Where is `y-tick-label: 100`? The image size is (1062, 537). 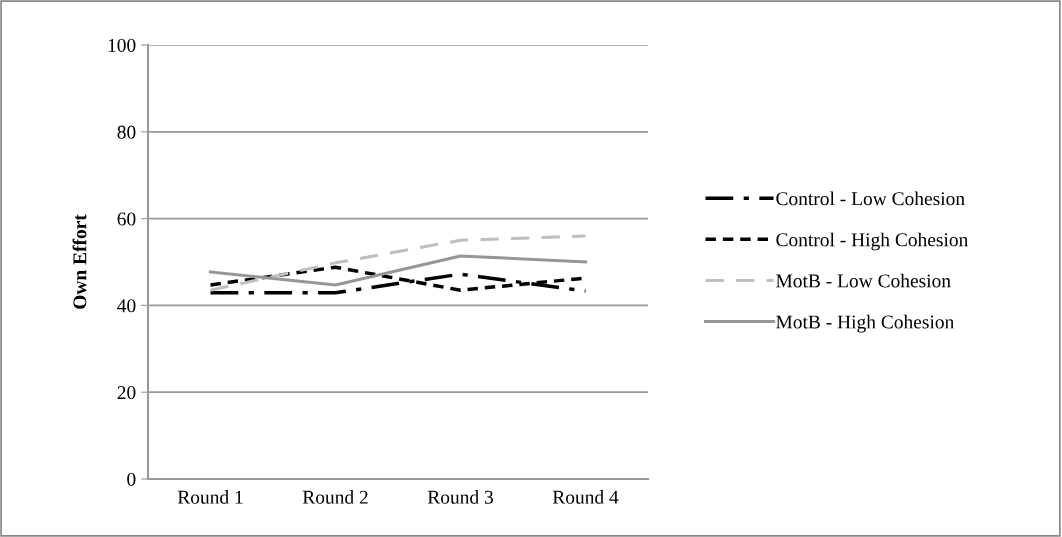 y-tick-label: 100 is located at coordinates (122, 45).